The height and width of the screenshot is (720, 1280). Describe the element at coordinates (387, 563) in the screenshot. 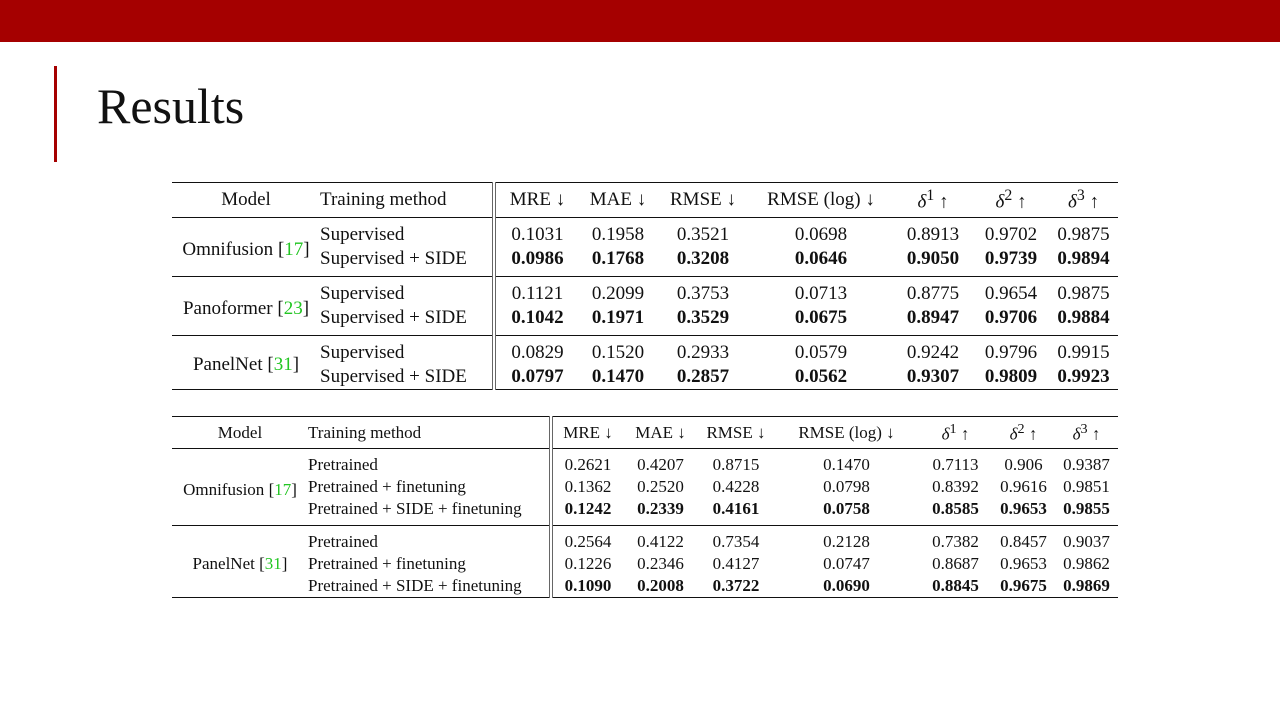

I see `training-method-cell: Pretrained + finetuning` at that location.